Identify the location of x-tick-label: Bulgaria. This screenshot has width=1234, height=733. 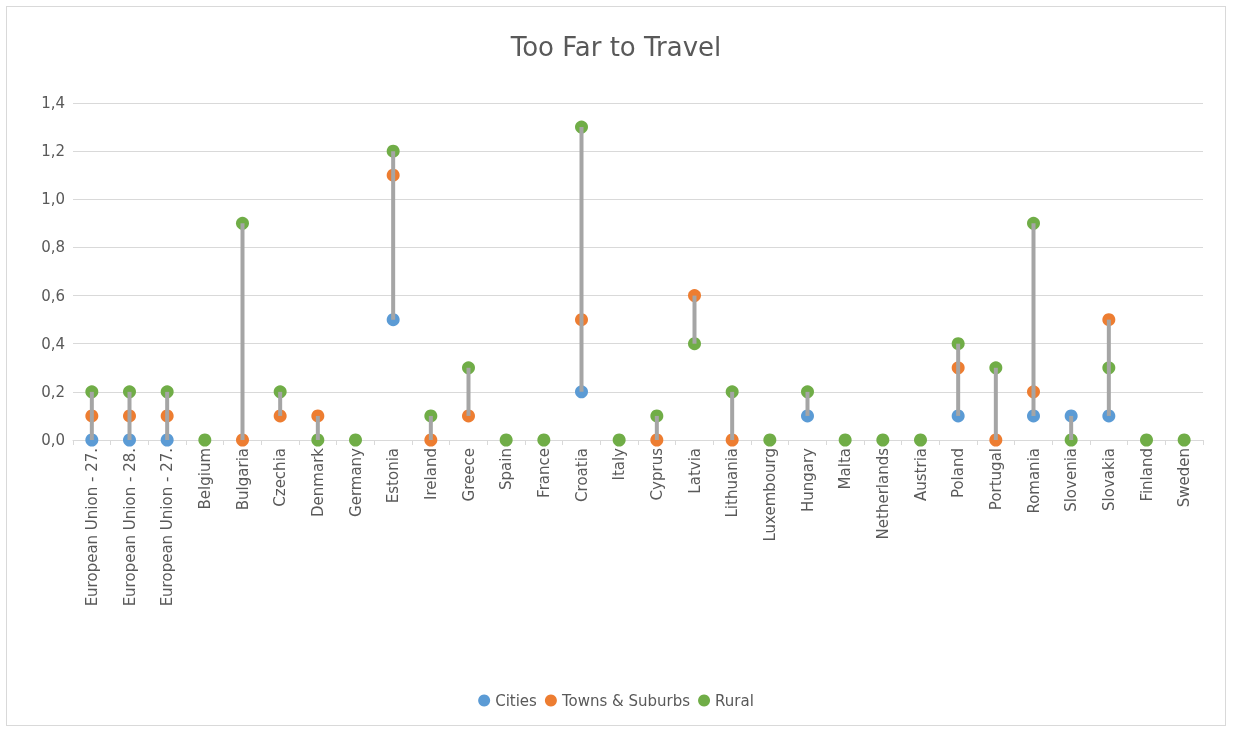
(242, 479).